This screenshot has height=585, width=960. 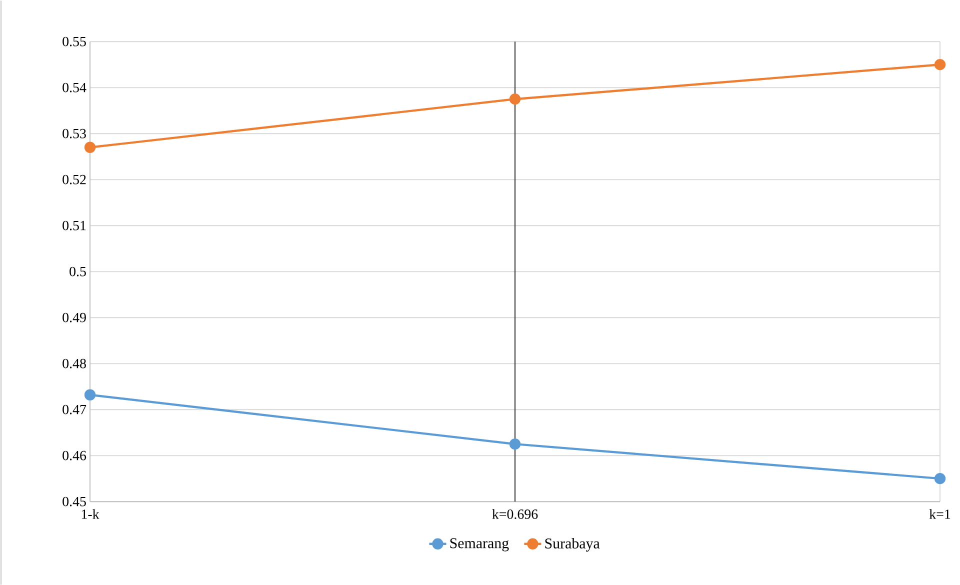 I want to click on x-tick-label: k=0.696, so click(x=515, y=514).